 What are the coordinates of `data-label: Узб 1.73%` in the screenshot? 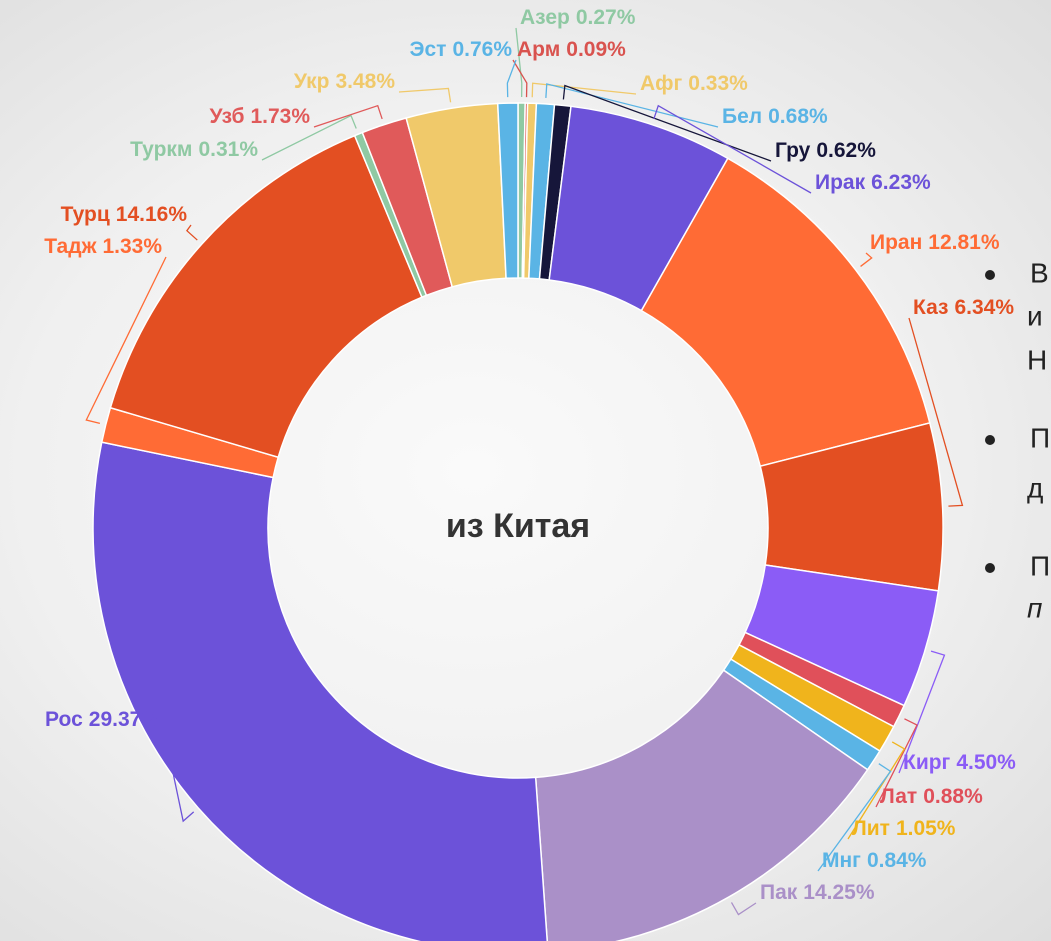 It's located at (260, 116).